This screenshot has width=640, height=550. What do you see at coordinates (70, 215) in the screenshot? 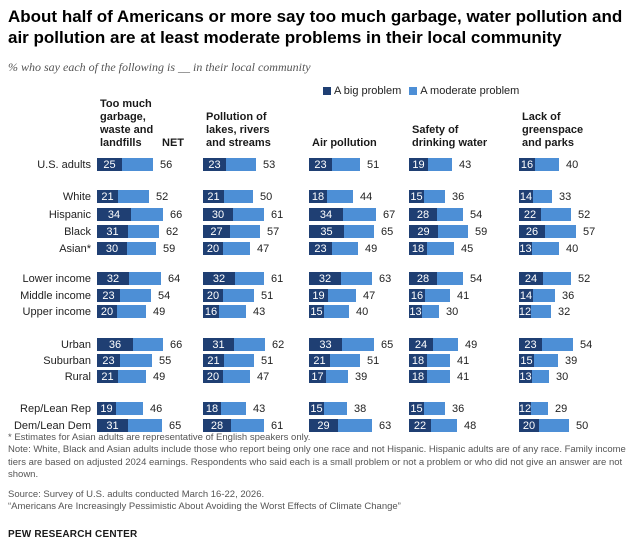
I see `row-label: Hispanic` at bounding box center [70, 215].